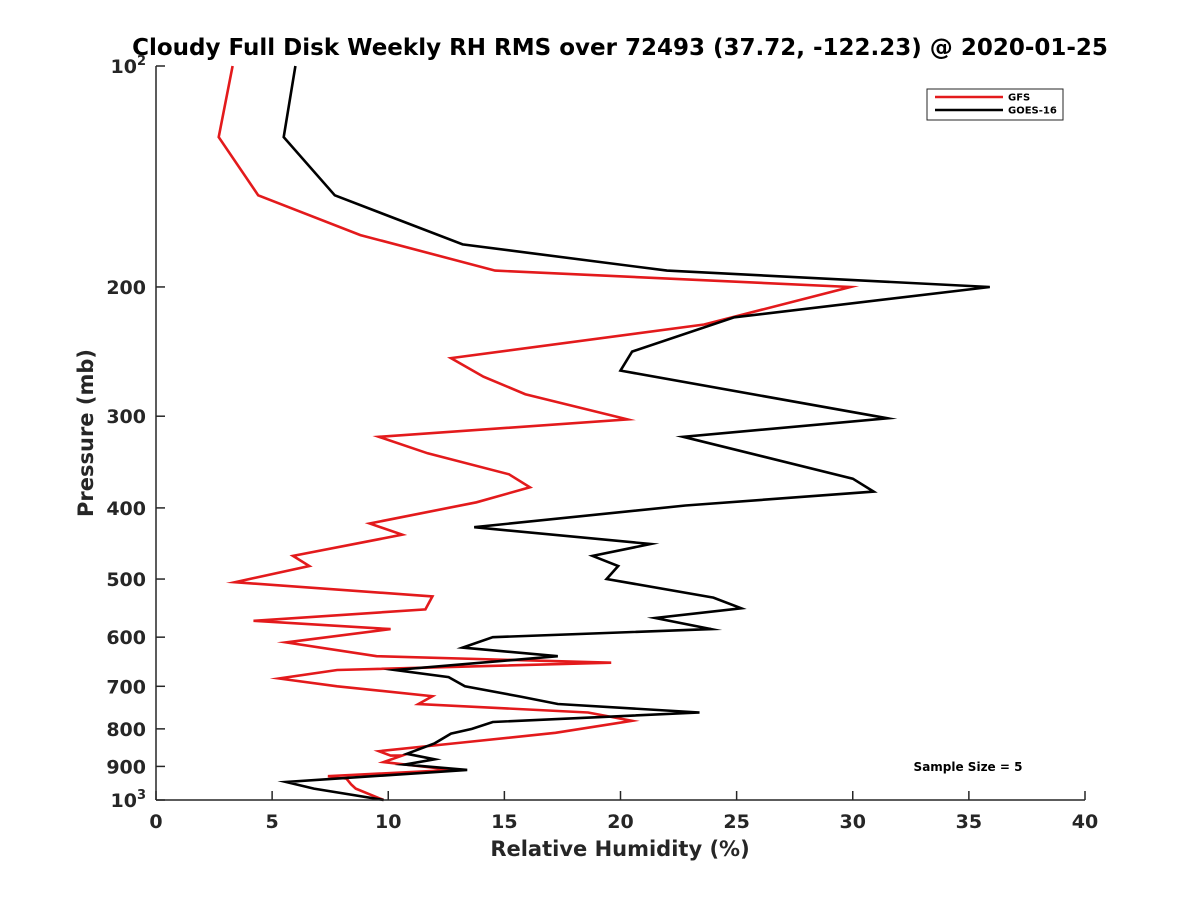 This screenshot has width=1200, height=900. Describe the element at coordinates (853, 822) in the screenshot. I see `x-tick-label-30: 30` at that location.